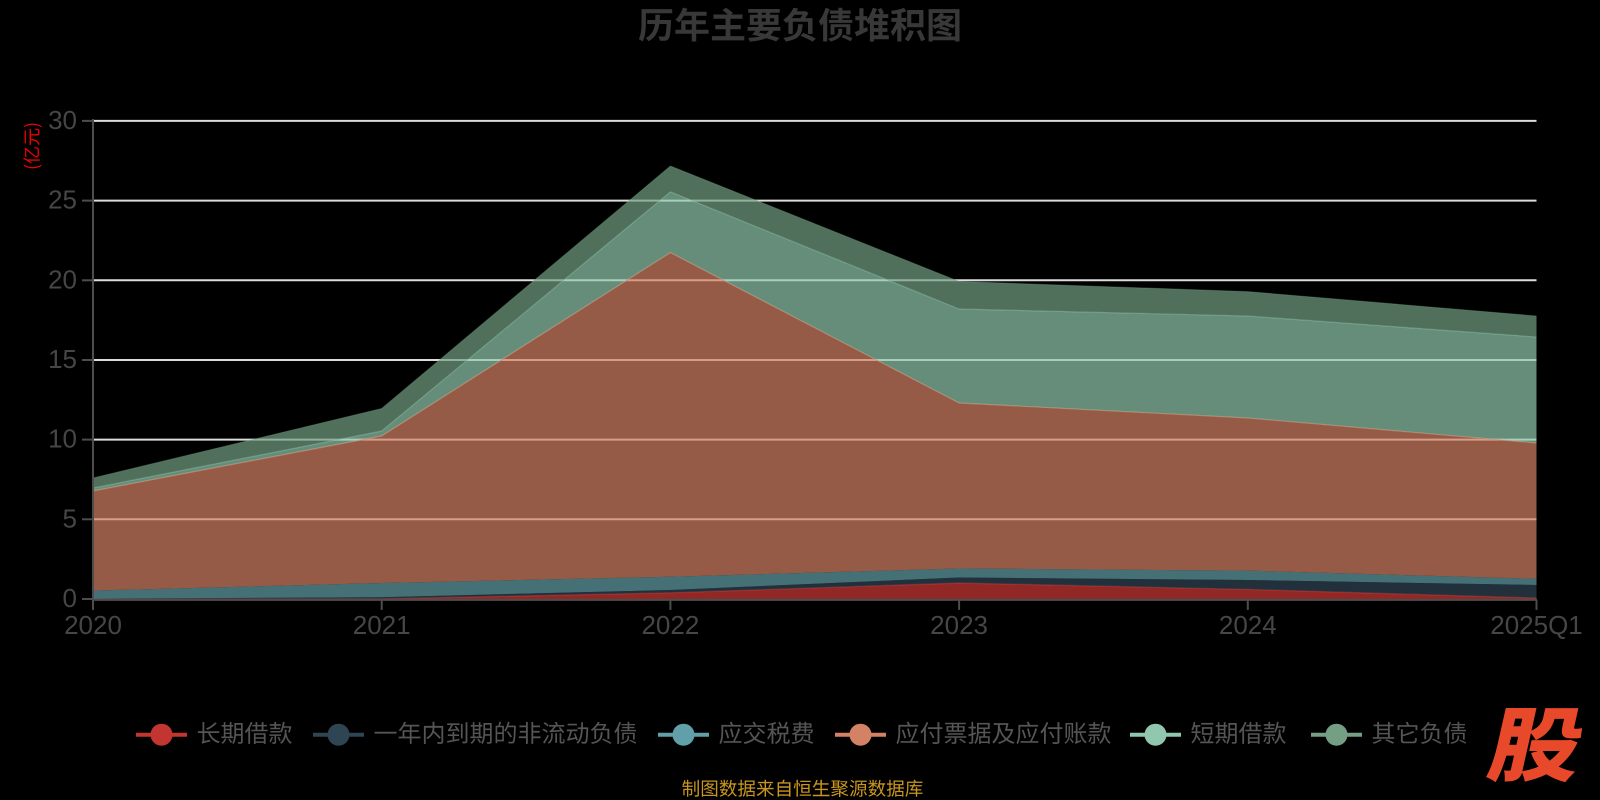 This screenshot has height=800, width=1600. Describe the element at coordinates (70, 598) in the screenshot. I see `svg-text: 0` at that location.